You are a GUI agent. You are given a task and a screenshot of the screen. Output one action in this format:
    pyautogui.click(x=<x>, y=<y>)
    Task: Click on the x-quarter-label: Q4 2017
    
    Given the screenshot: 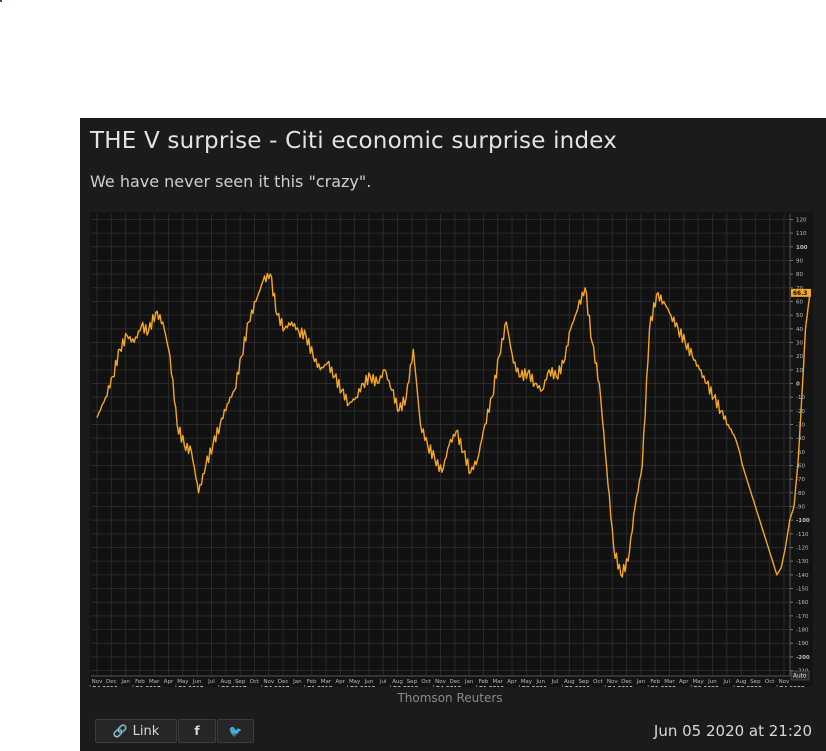 What is the action you would take?
    pyautogui.click(x=277, y=686)
    